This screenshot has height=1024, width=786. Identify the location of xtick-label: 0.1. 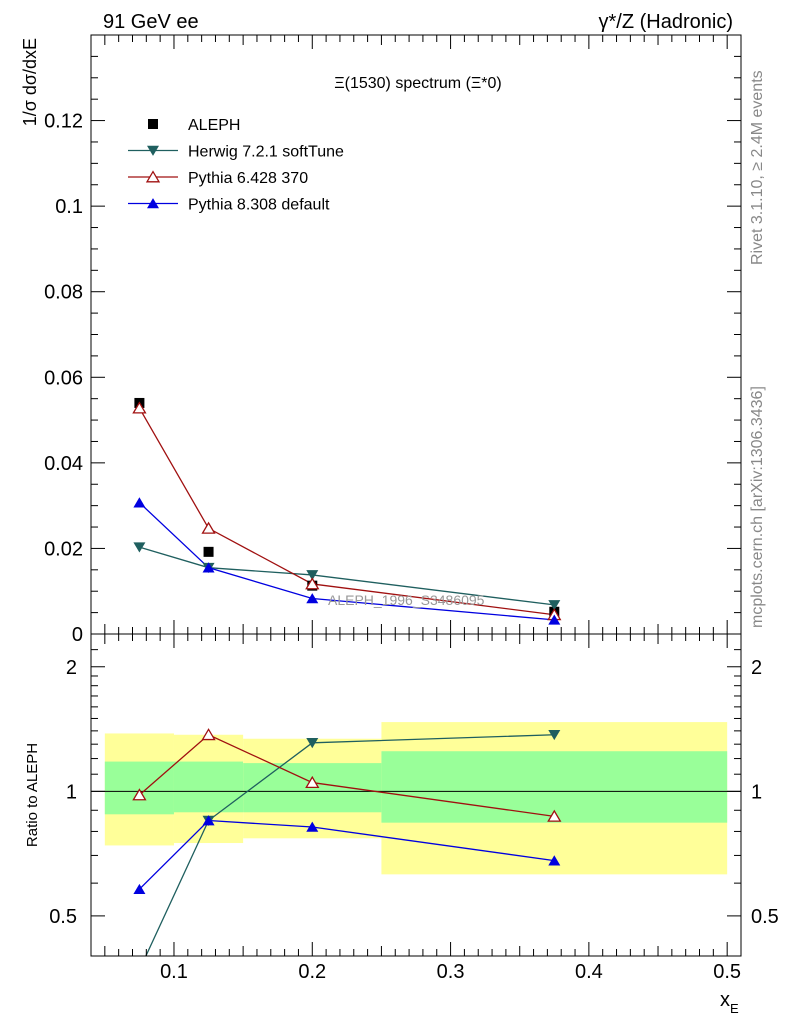
(174, 972).